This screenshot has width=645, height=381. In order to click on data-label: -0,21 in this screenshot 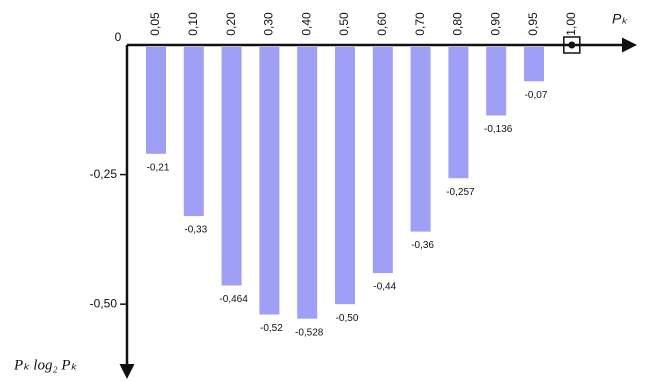, I will do `click(158, 167)`.